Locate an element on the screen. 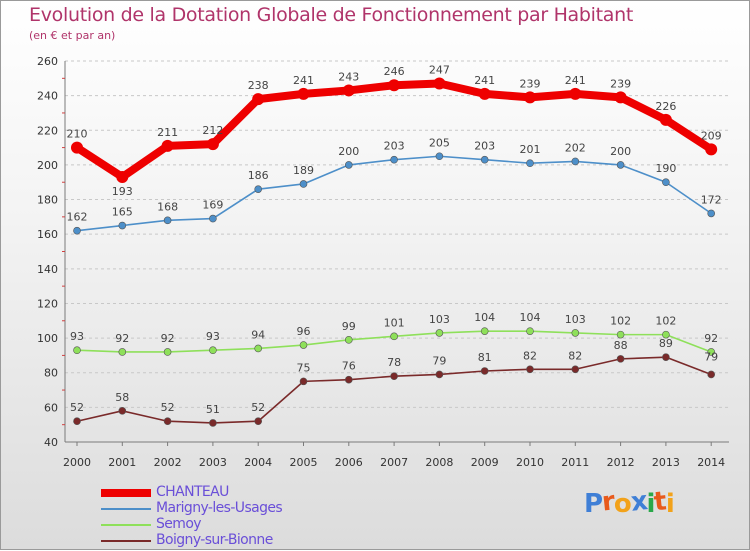 This screenshot has height=551, width=750. x-tick-label: 2002 is located at coordinates (168, 462).